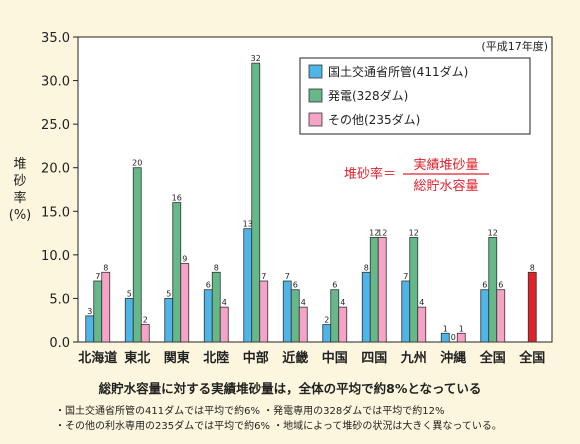  What do you see at coordinates (177, 198) in the screenshot?
I see `data-label: 16` at bounding box center [177, 198].